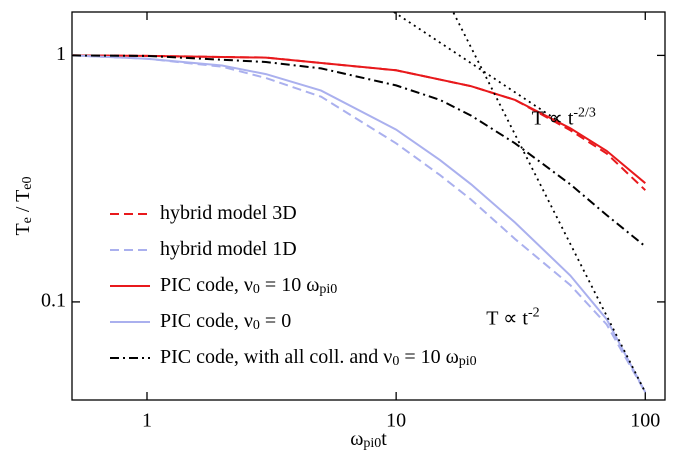 This screenshot has height=461, width=676. What do you see at coordinates (645, 421) in the screenshot?
I see `x-tick-label: 100` at bounding box center [645, 421].